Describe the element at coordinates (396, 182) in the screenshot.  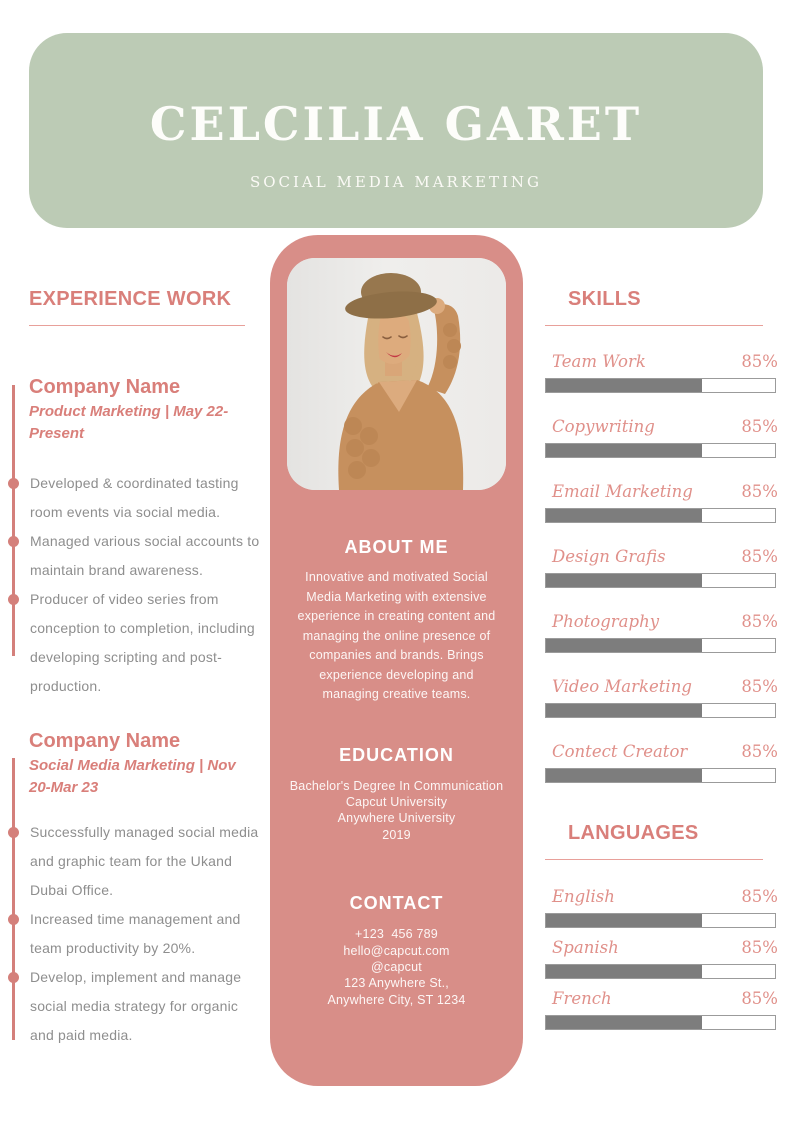
I see `header-subtitle: SOCIAL MEDIA MARKETING` at that location.